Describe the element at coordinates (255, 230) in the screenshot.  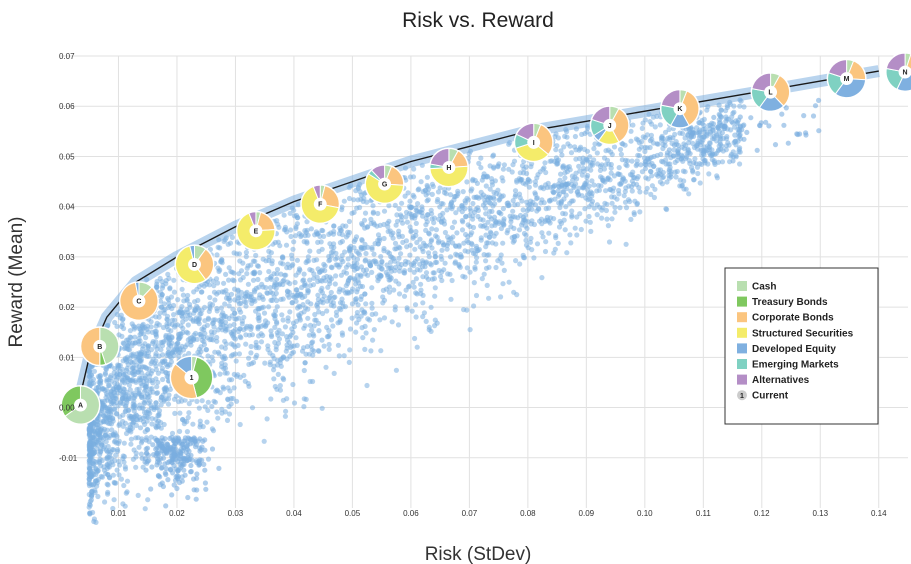
I see `portfolio-pie-e: E` at that location.